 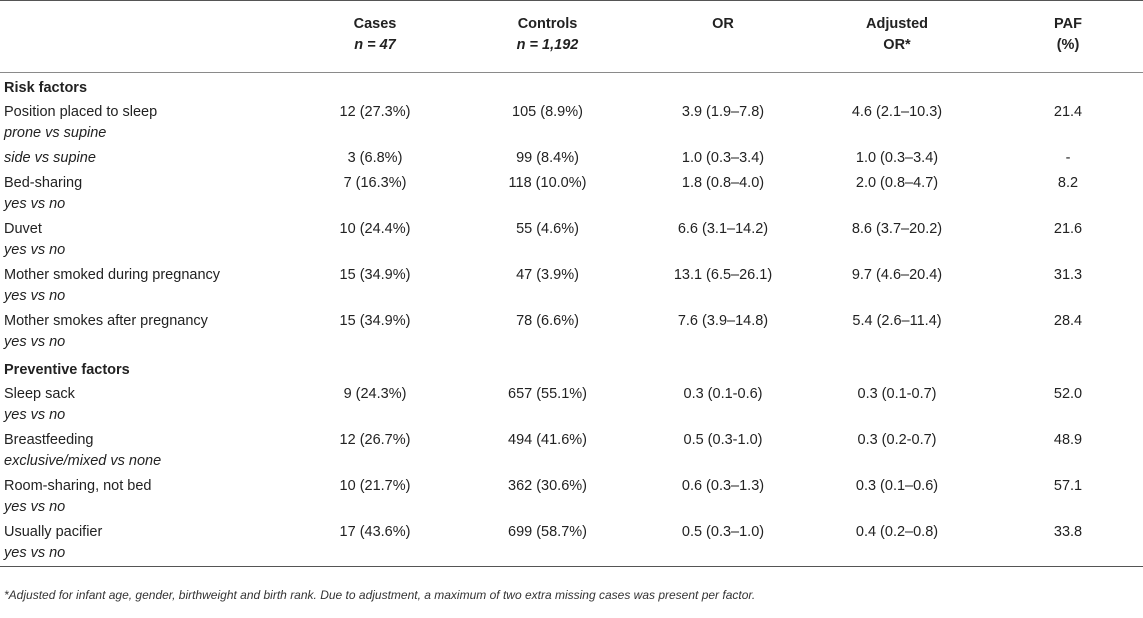 What do you see at coordinates (1068, 321) in the screenshot?
I see `paf-cell: 28.4` at bounding box center [1068, 321].